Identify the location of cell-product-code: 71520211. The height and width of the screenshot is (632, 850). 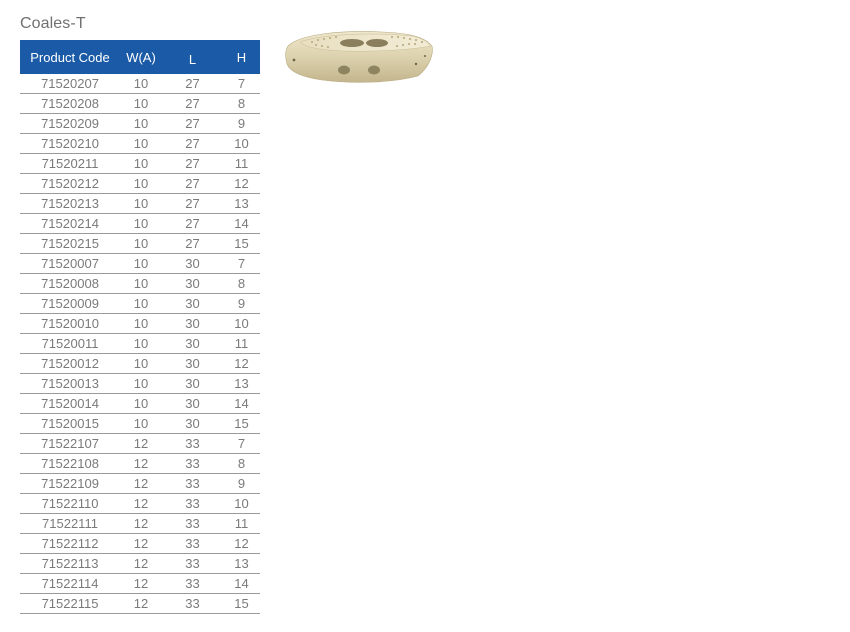
(70, 163).